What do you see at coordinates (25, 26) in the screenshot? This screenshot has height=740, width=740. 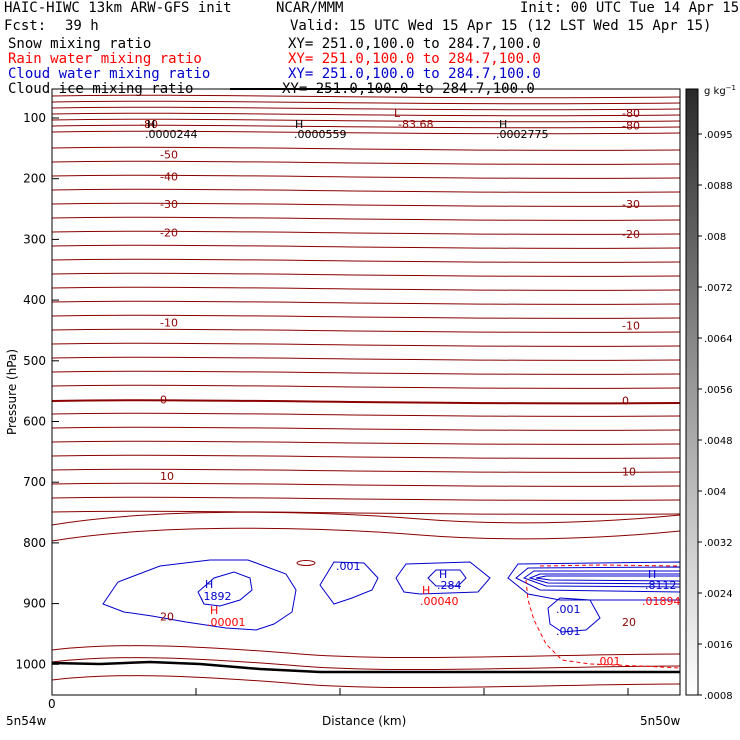 I see `forecast-label: Fcst:` at bounding box center [25, 26].